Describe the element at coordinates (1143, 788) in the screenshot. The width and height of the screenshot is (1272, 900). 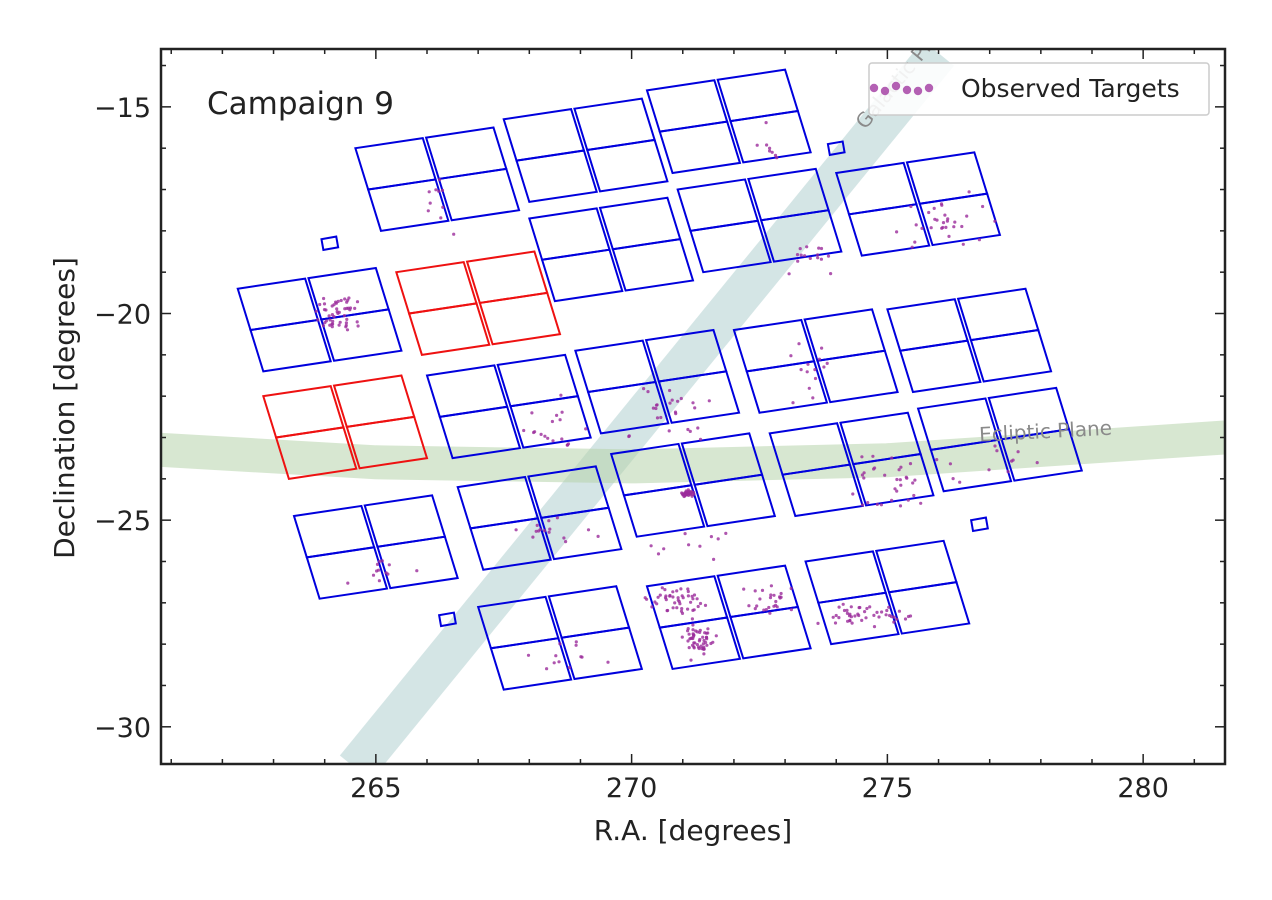
I see `x-tick-label: 280` at that location.